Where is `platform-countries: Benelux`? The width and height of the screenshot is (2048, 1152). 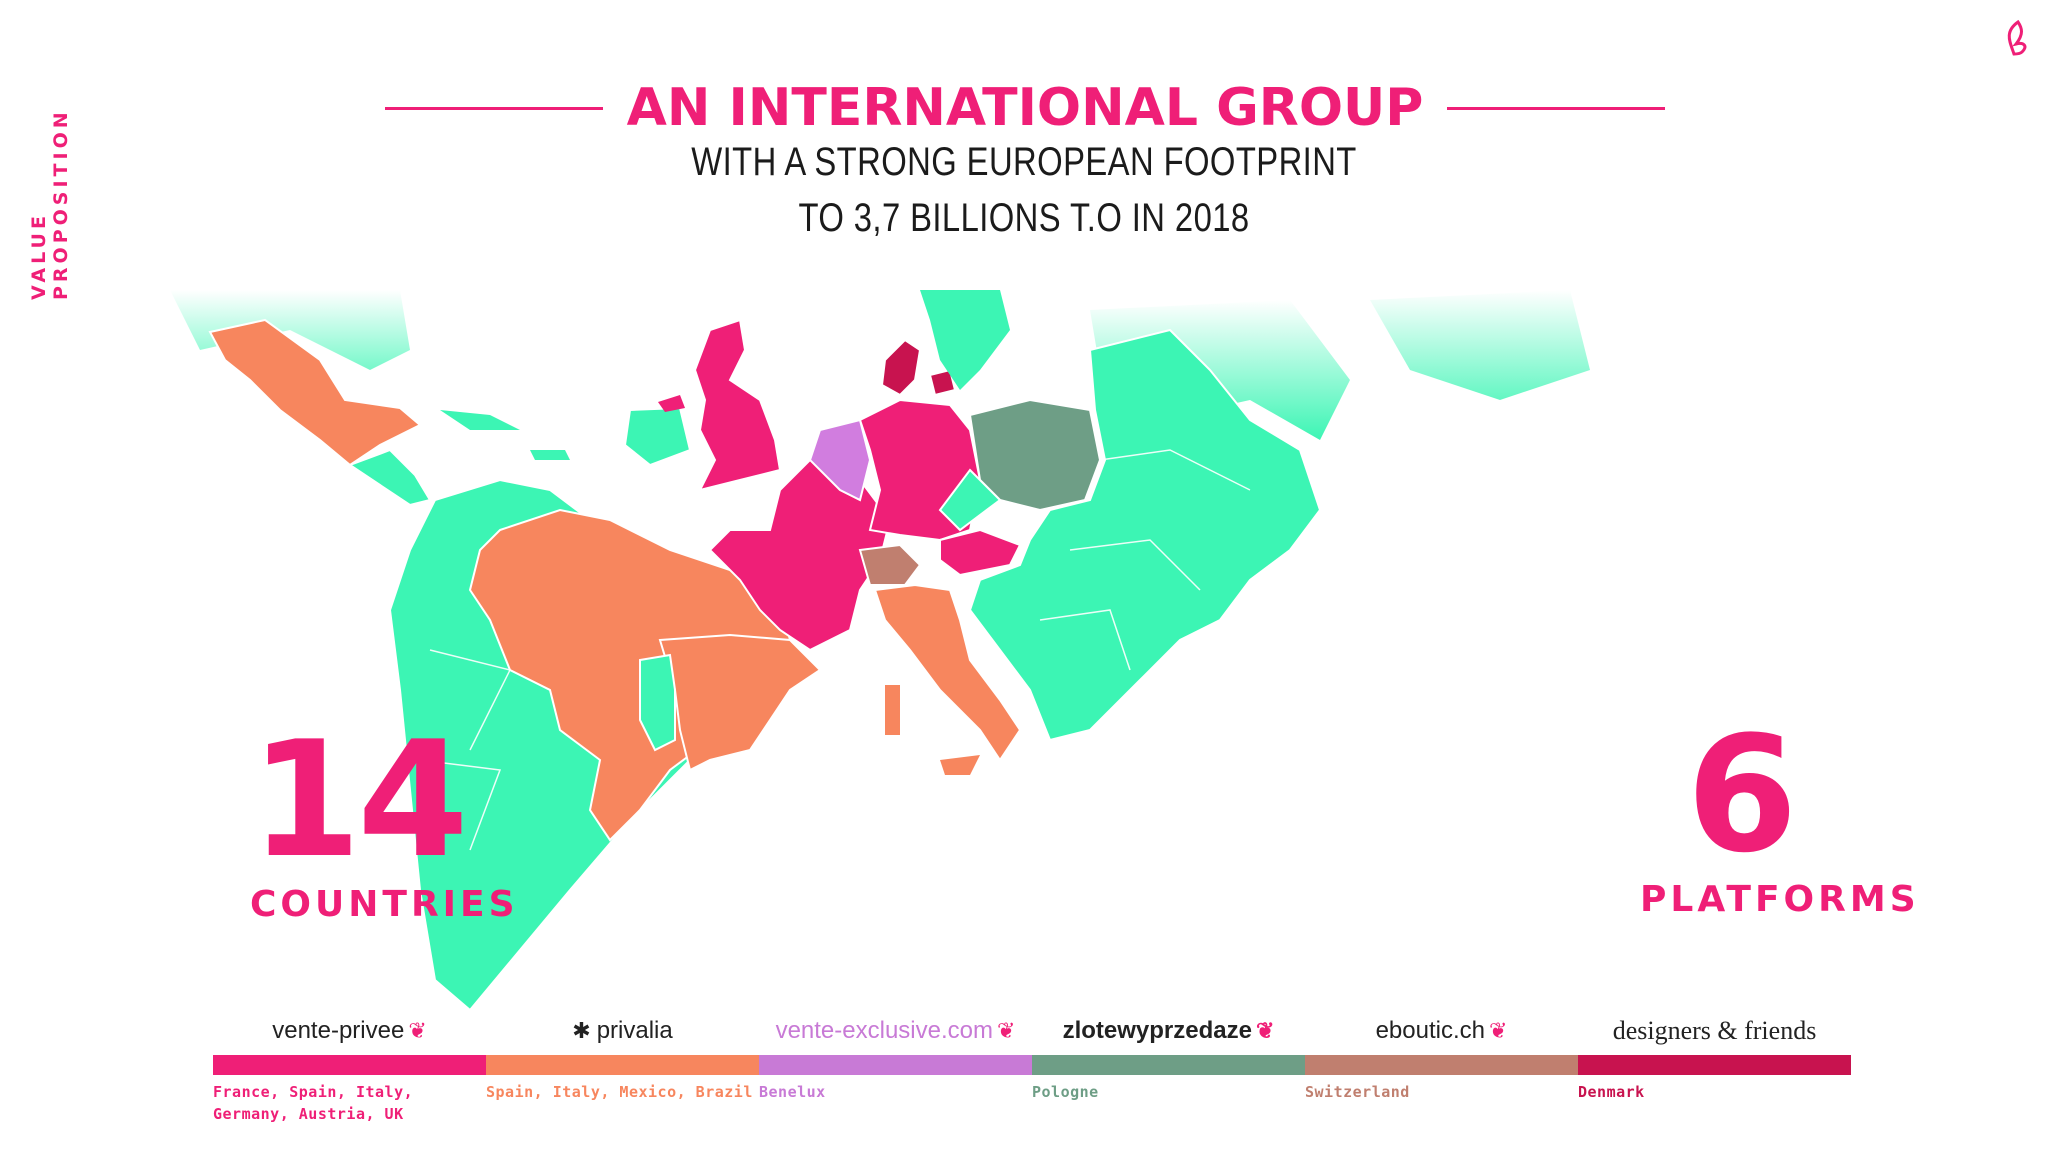
platform-countries: Benelux is located at coordinates (792, 1092).